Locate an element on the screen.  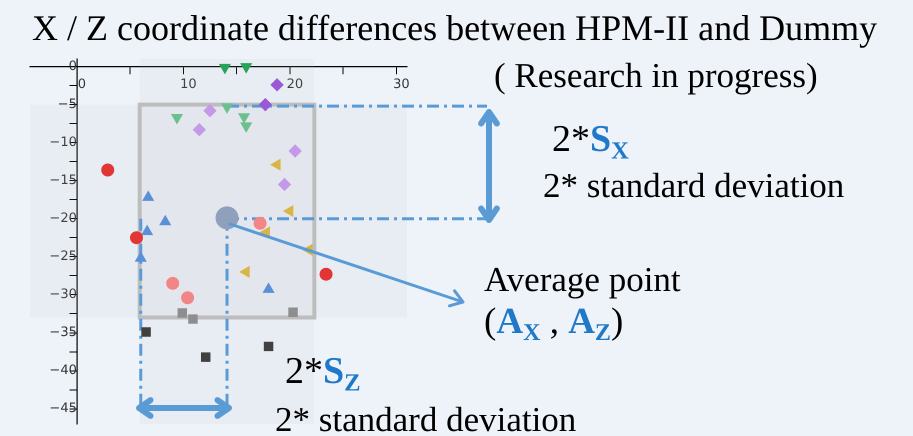
chart-title: X / Z coordinate differences between HPM-II and Dummy is located at coordinates (455, 28).